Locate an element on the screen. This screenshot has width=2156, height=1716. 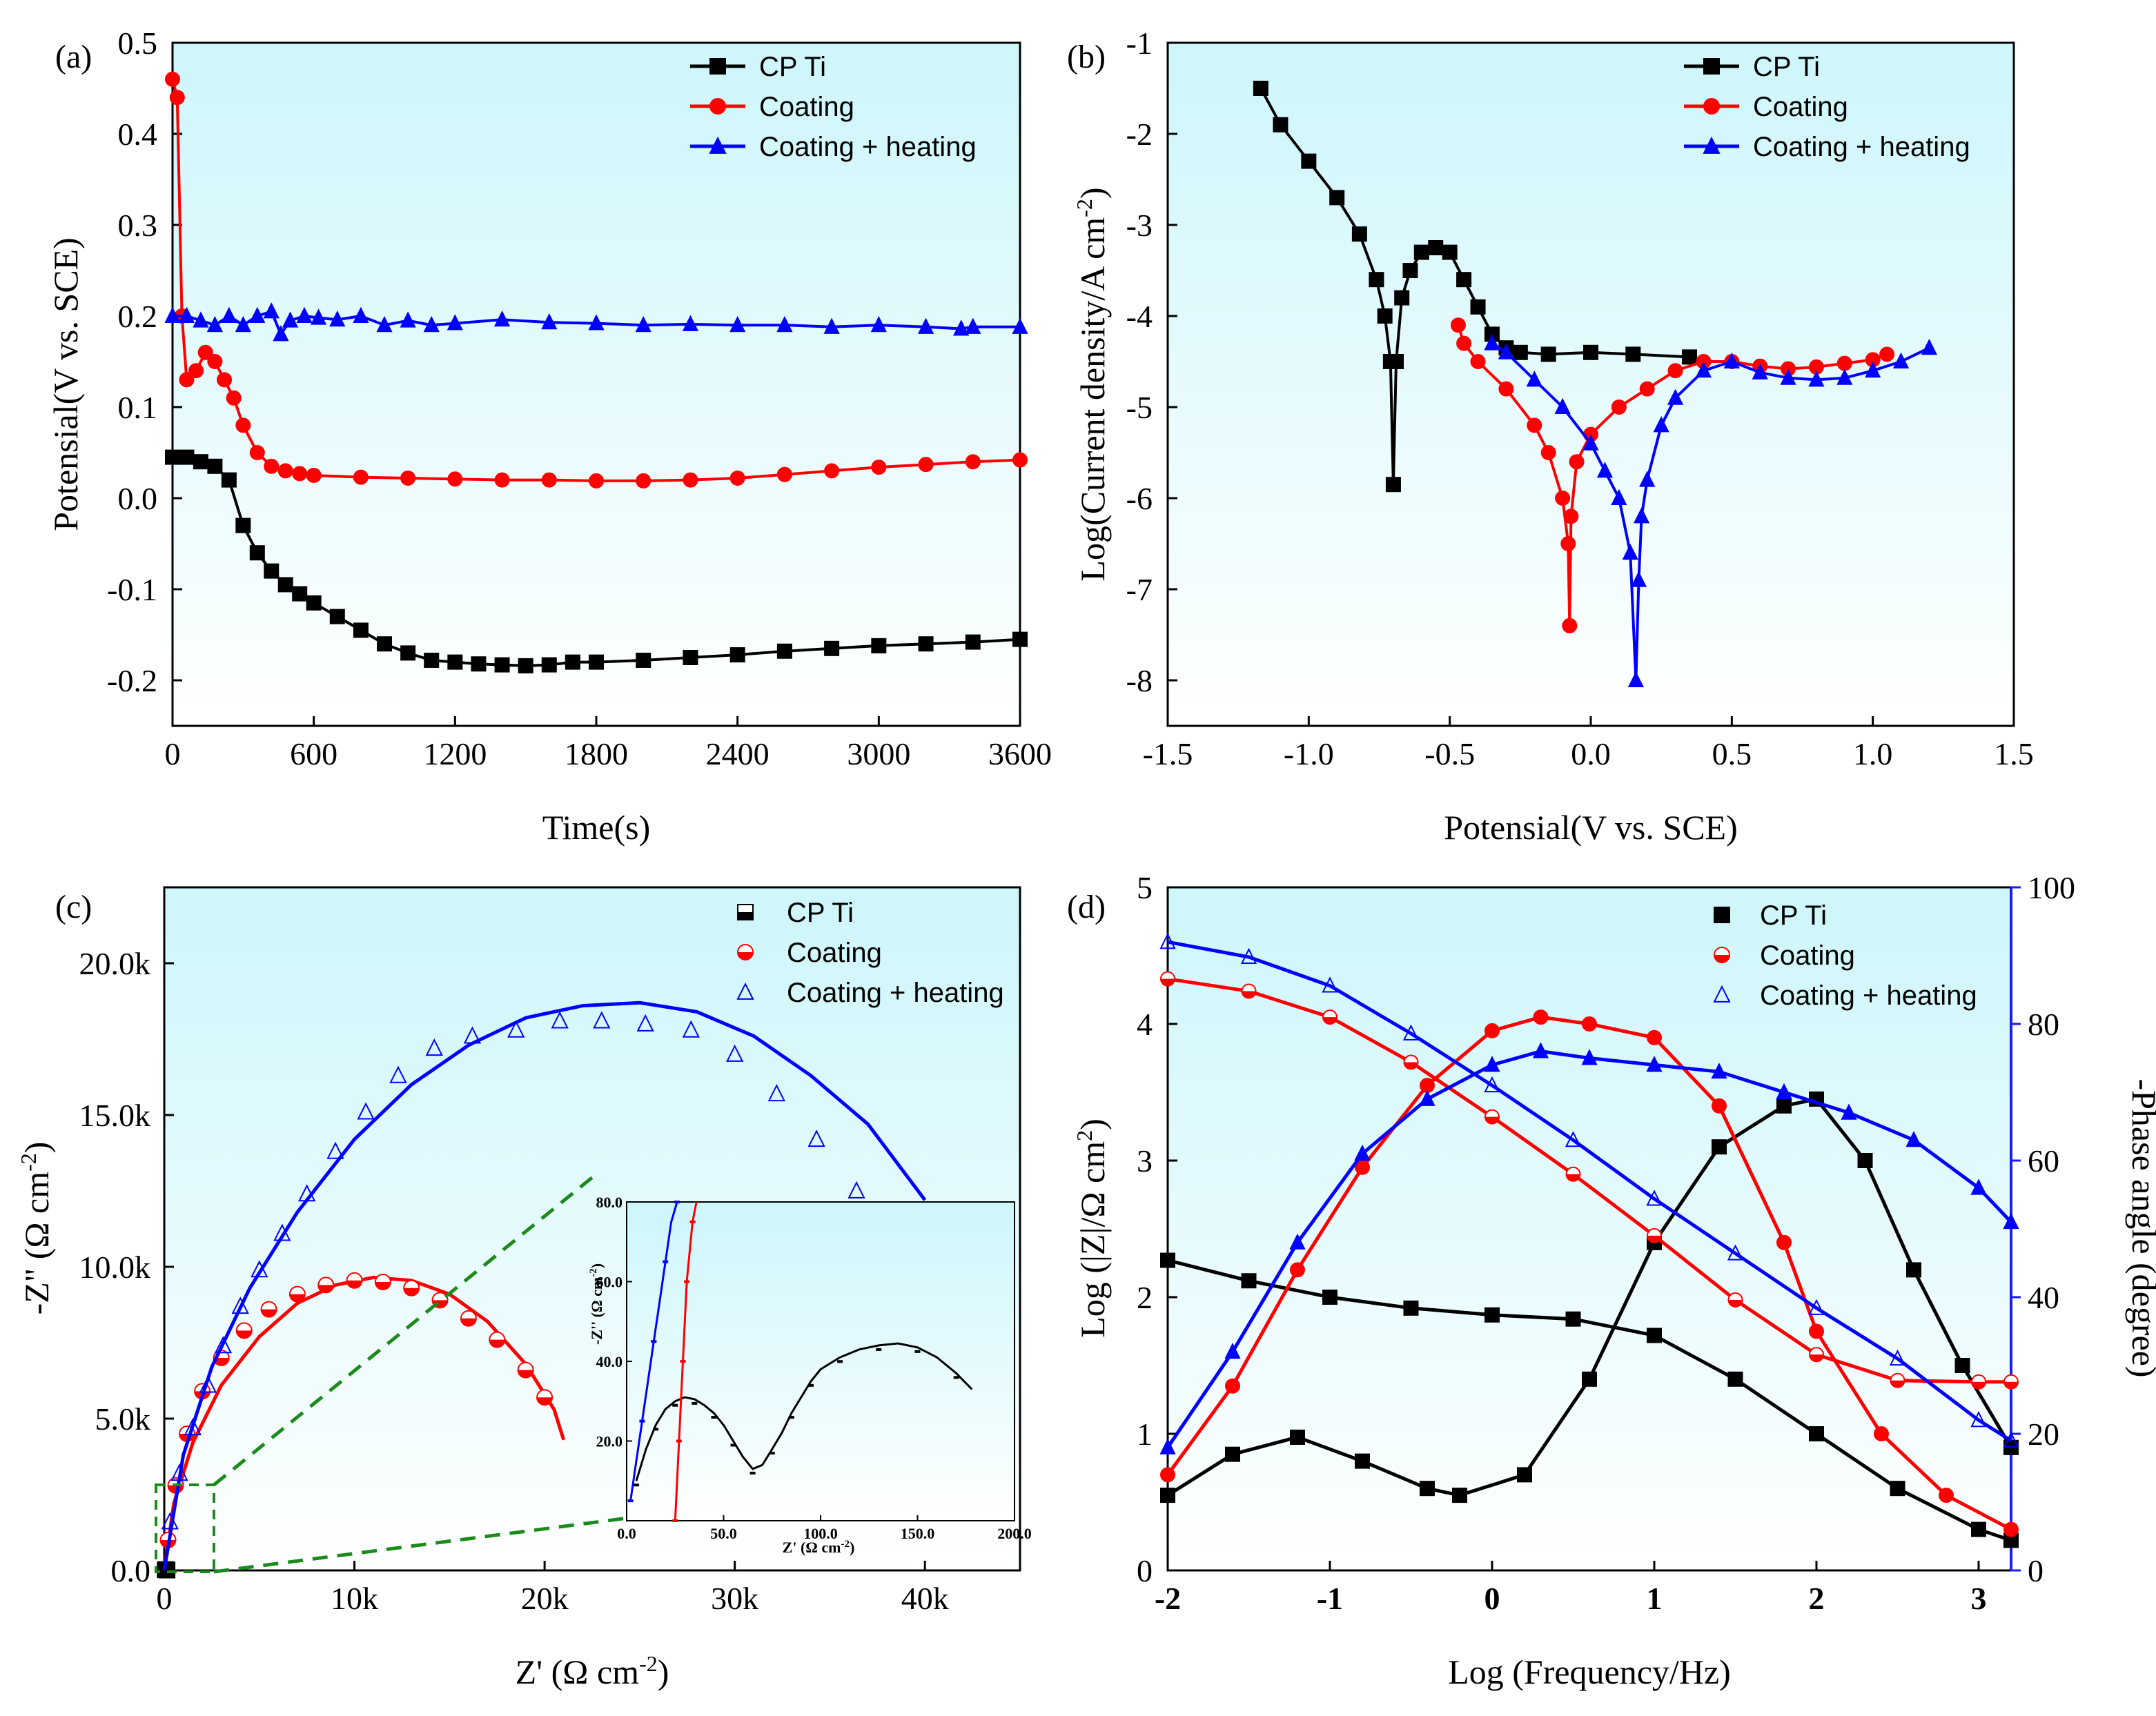
panel-d-y-title-main: Log (|Z|/Ω cm is located at coordinates (1092, 1239).